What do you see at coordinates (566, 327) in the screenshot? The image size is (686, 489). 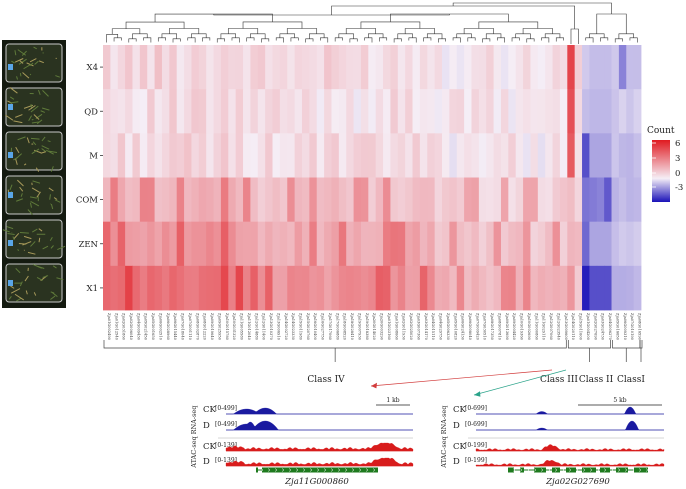 I see `gene-label: Zja13G009600` at bounding box center [566, 327].